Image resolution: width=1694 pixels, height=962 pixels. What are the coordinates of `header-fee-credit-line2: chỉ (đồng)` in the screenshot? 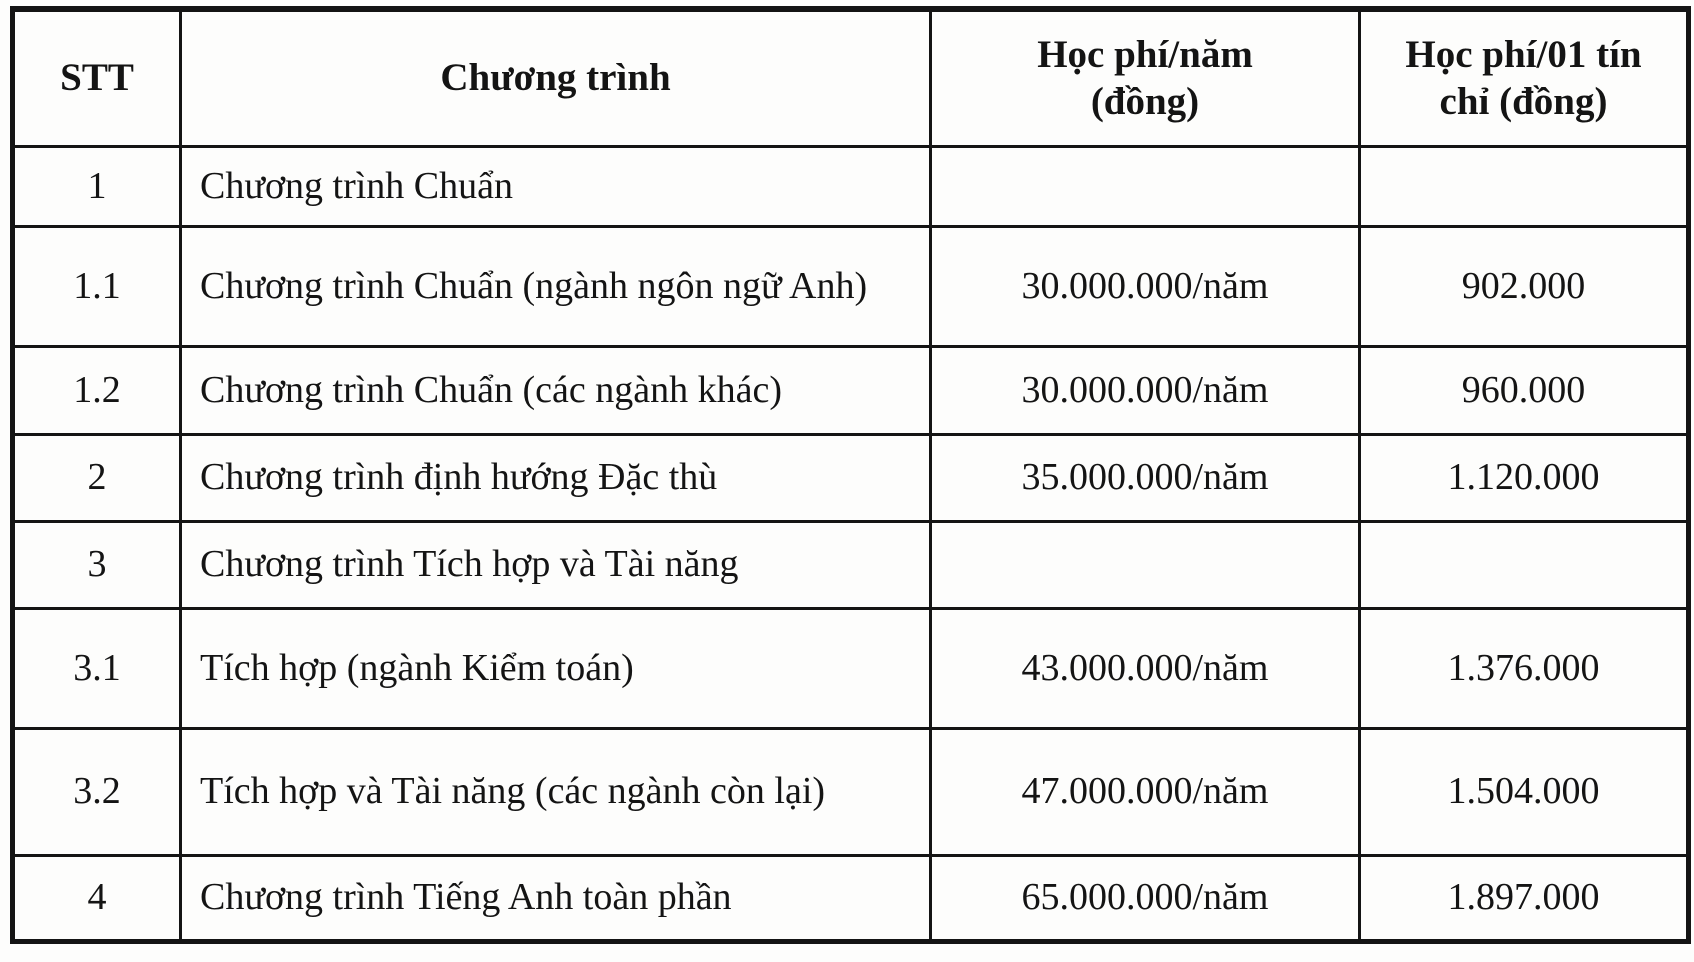 It's located at (1523, 102).